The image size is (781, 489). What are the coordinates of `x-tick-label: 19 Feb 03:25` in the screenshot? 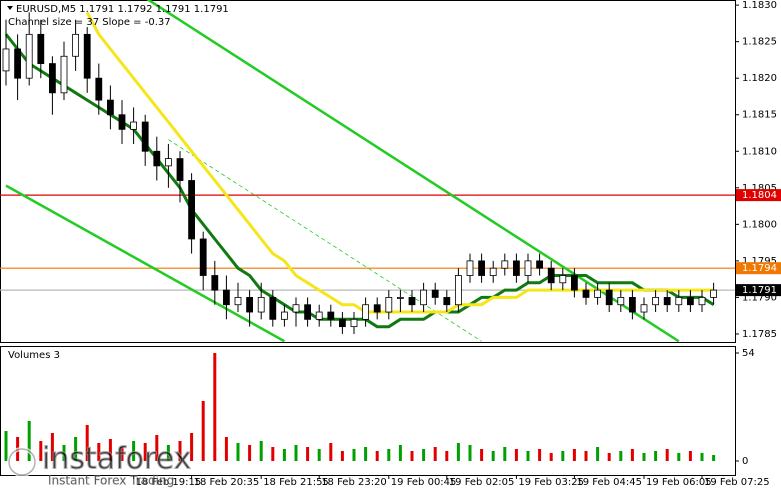 It's located at (551, 482).